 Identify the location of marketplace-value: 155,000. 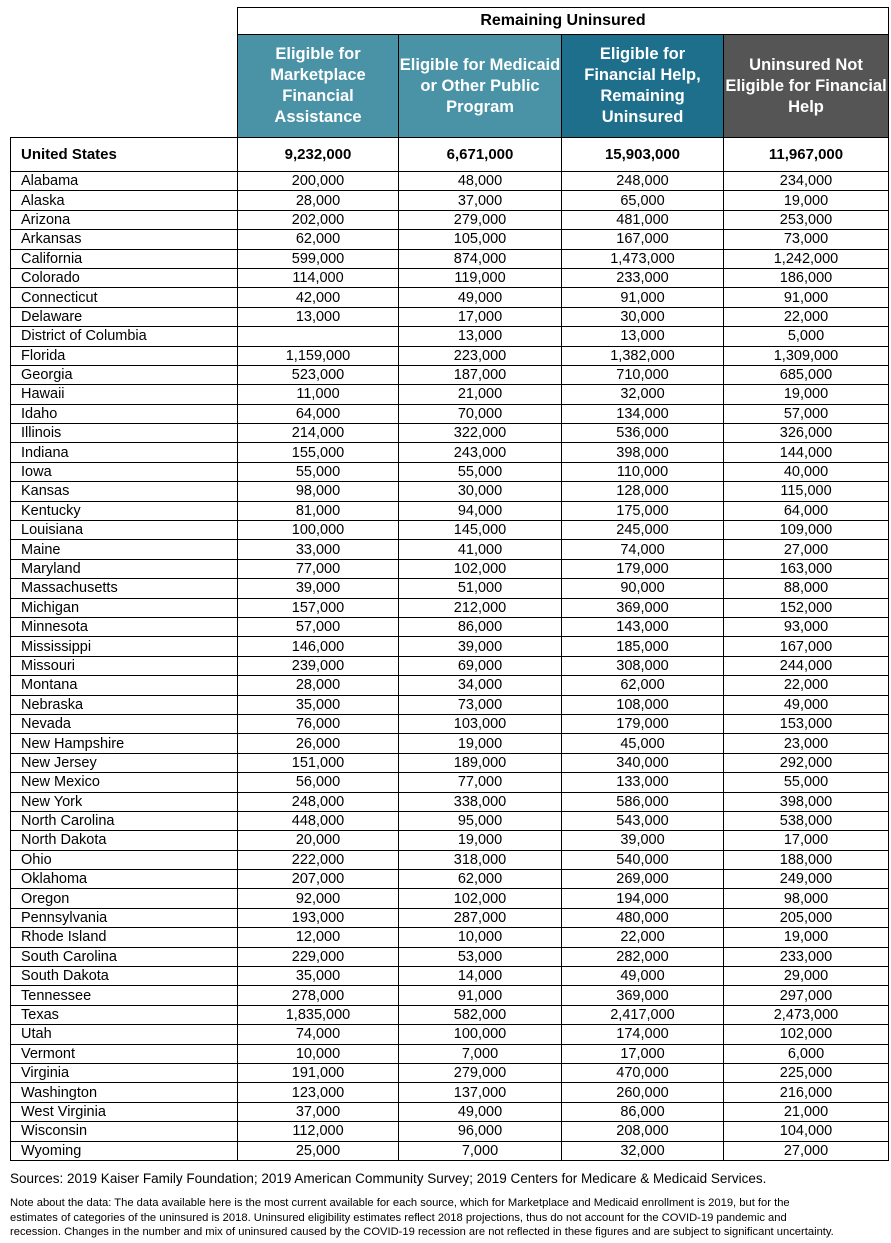
(318, 452).